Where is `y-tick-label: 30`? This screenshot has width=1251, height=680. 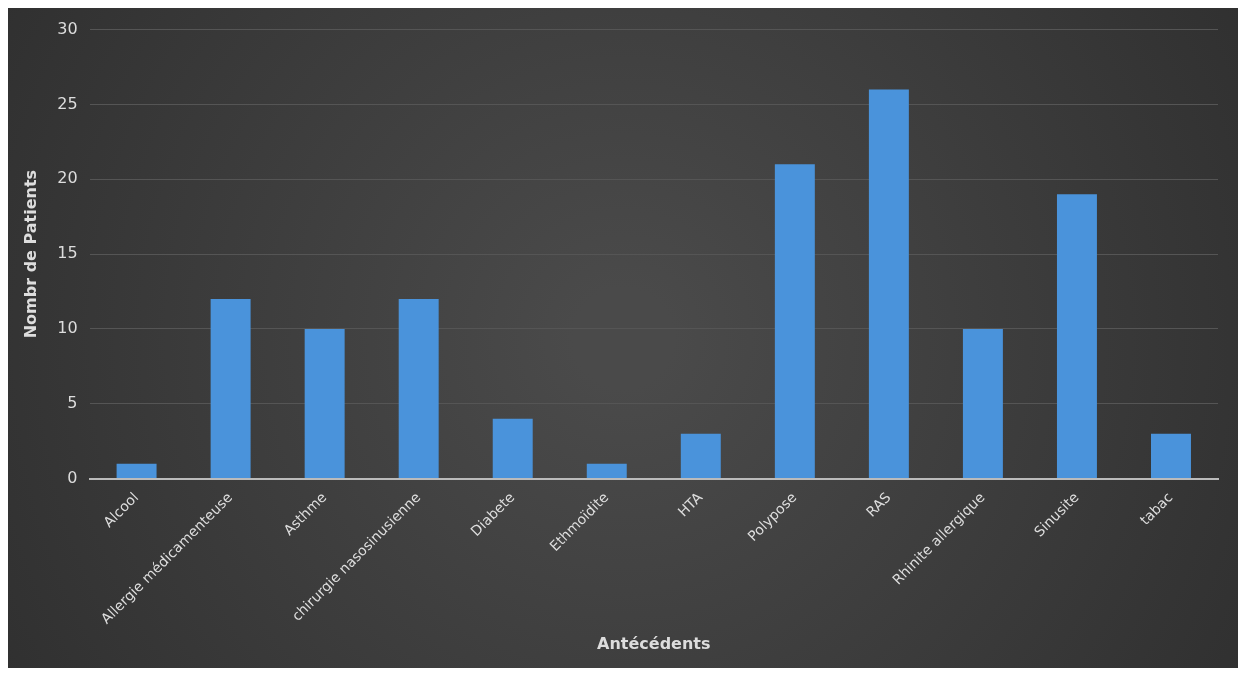
y-tick-label: 30 is located at coordinates (67, 28).